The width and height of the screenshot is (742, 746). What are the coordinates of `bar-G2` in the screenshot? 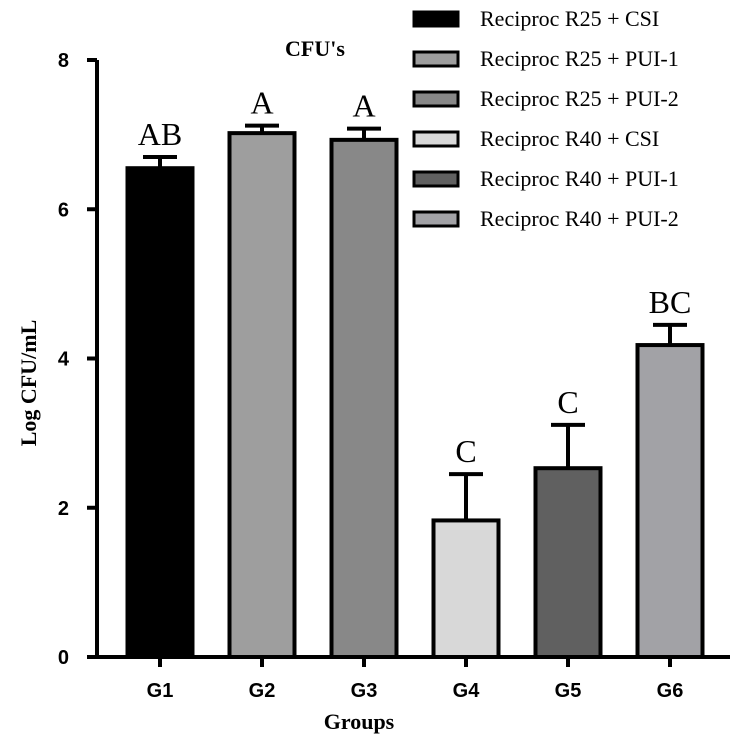 It's located at (262, 395).